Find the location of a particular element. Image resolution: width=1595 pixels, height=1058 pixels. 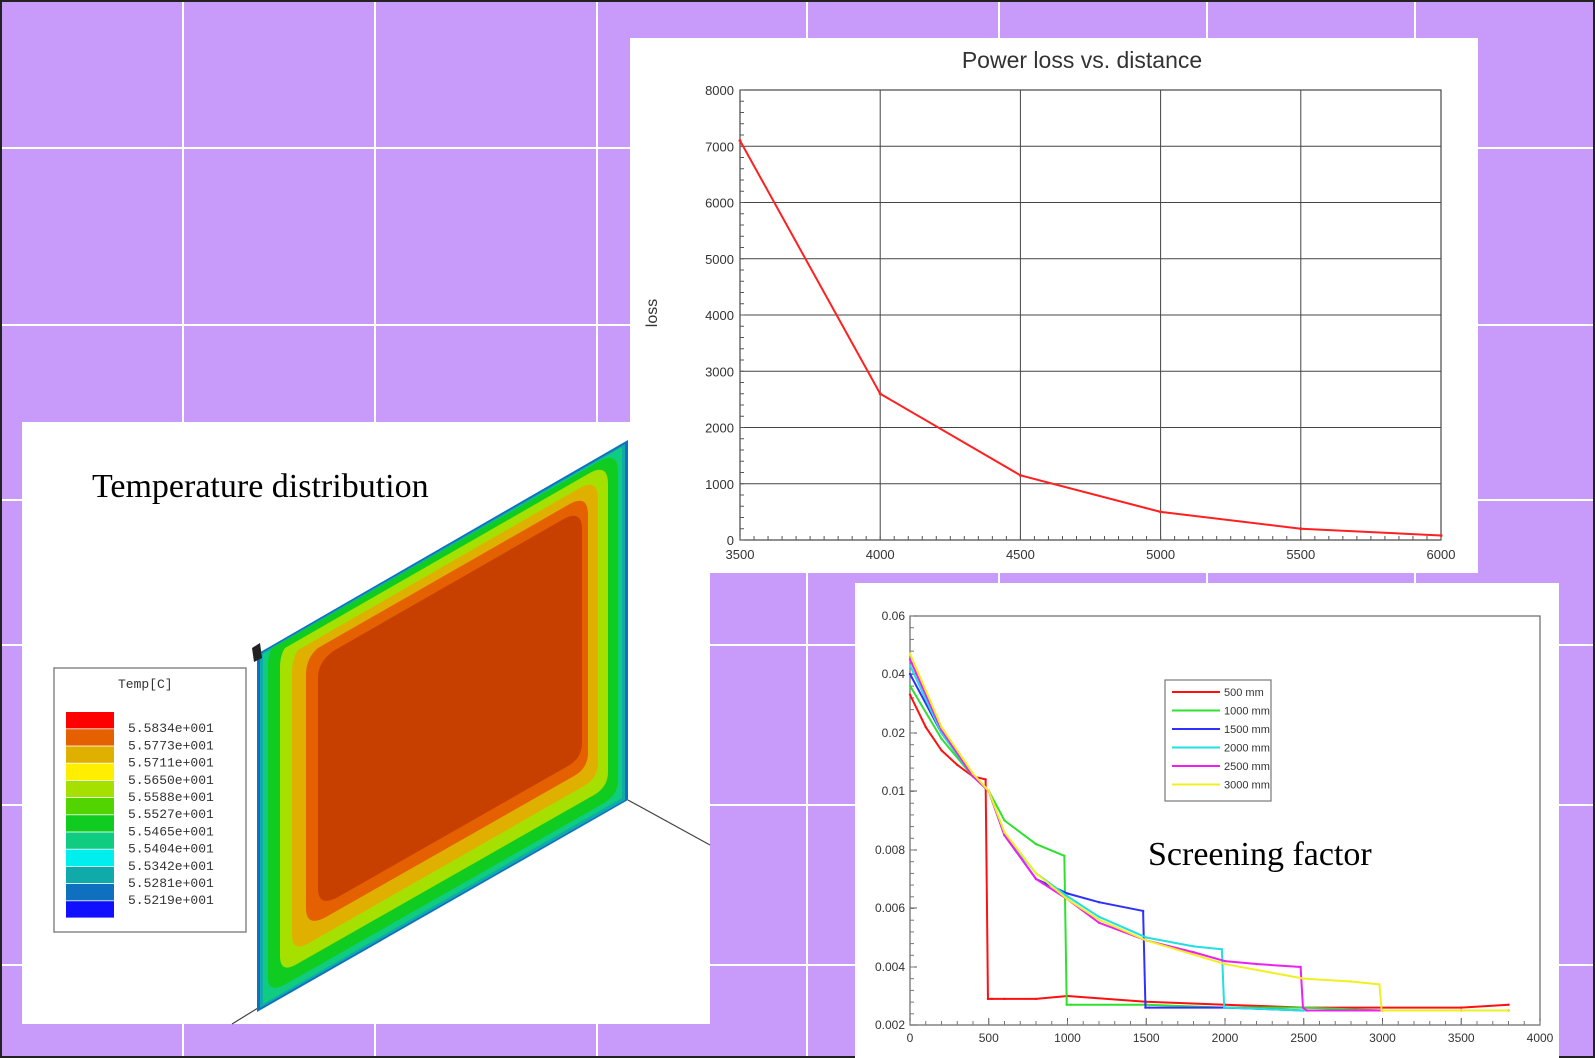

screening-legend-label: 2500 mm is located at coordinates (1247, 767).